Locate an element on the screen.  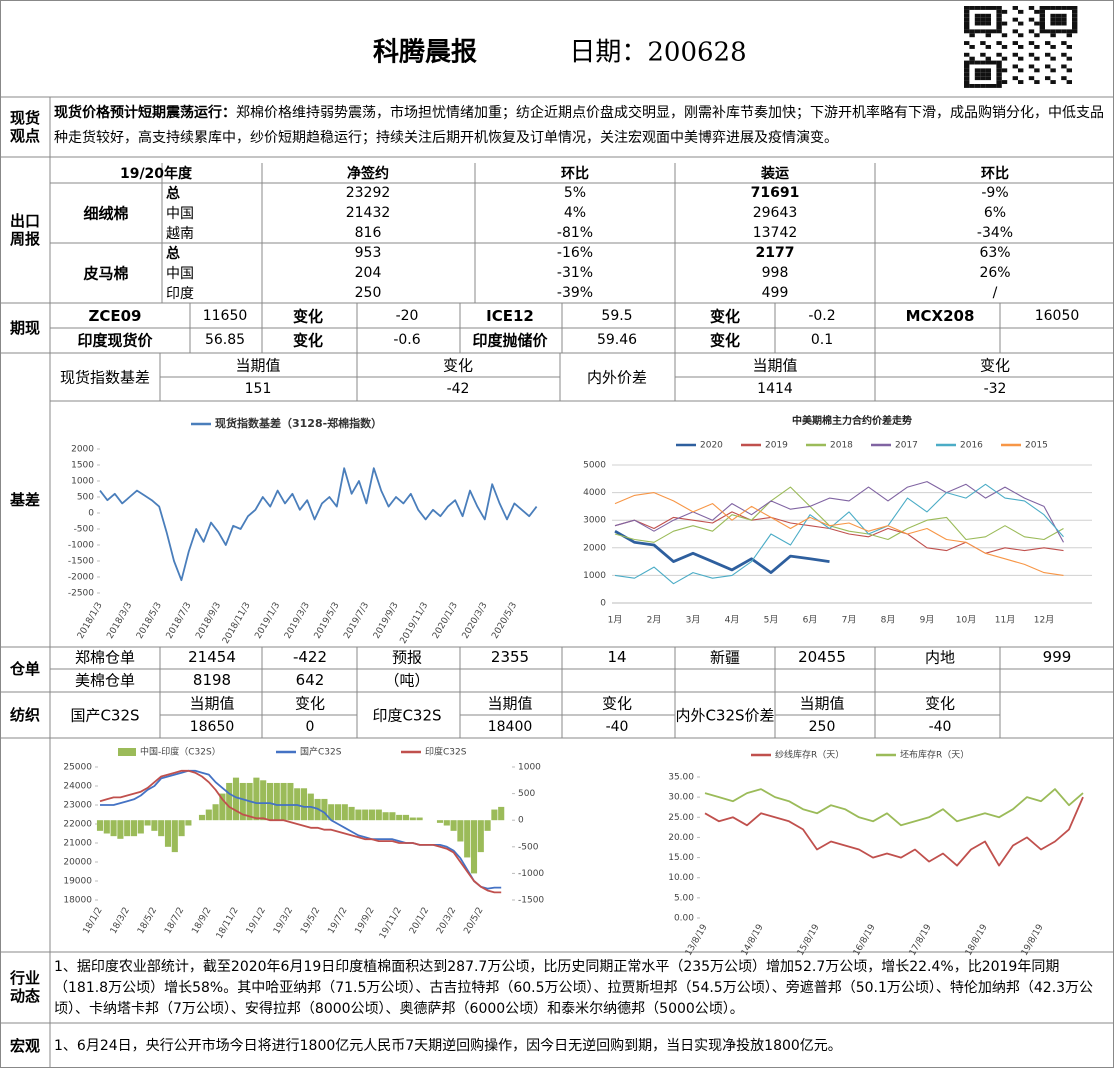
x-tick-label: 19/3/2 is located at coordinates (283, 921).